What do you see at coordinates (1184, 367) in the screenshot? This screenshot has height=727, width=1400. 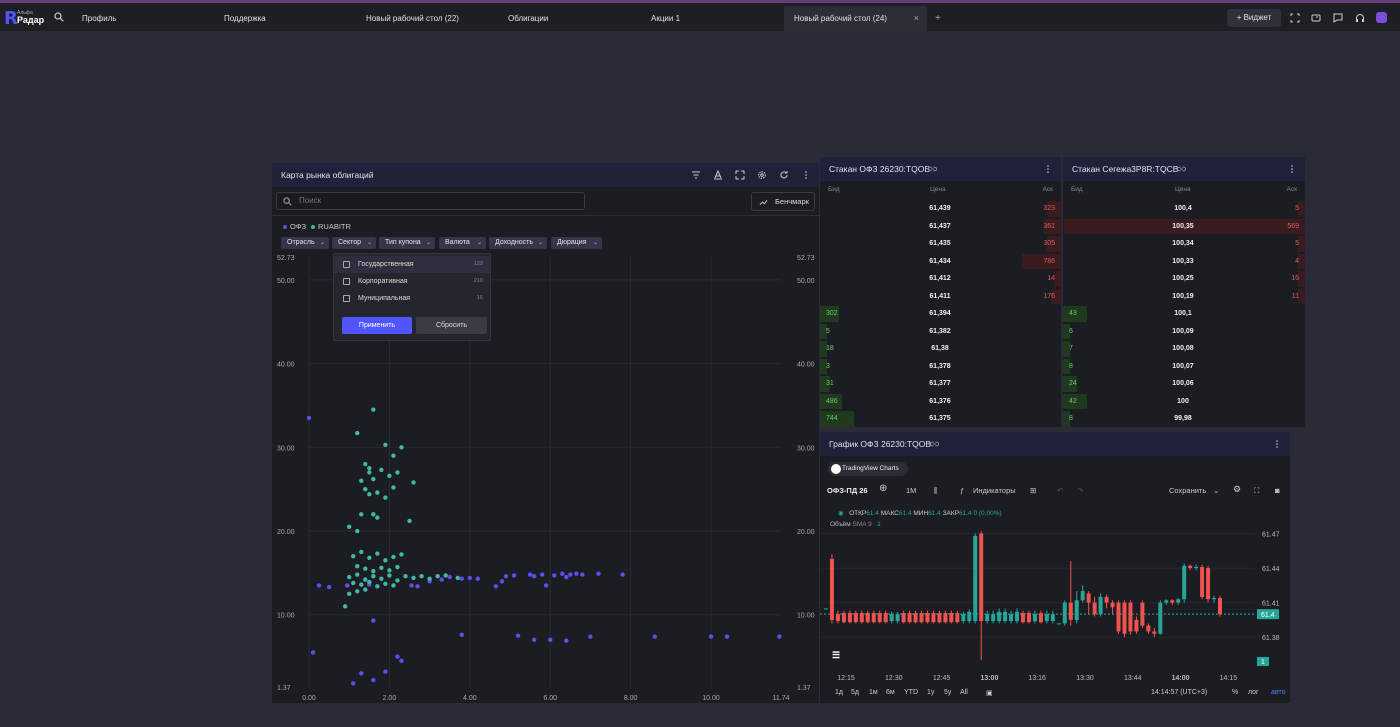 I see `order-book-row: 8 100,07` at bounding box center [1184, 367].